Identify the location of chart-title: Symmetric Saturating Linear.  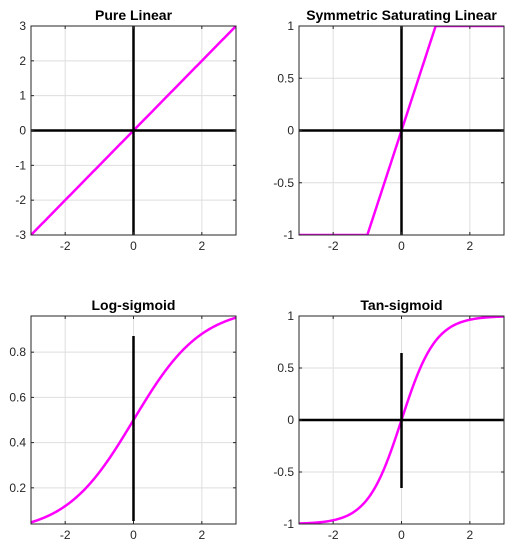
(401, 15).